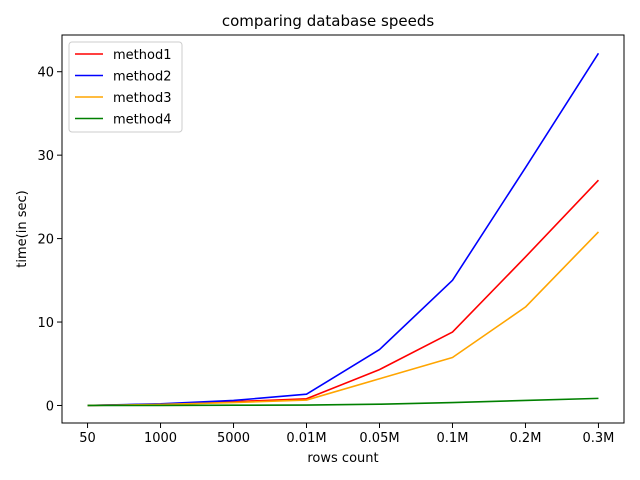  What do you see at coordinates (142, 120) in the screenshot?
I see `legend-label-method4: method4` at bounding box center [142, 120].